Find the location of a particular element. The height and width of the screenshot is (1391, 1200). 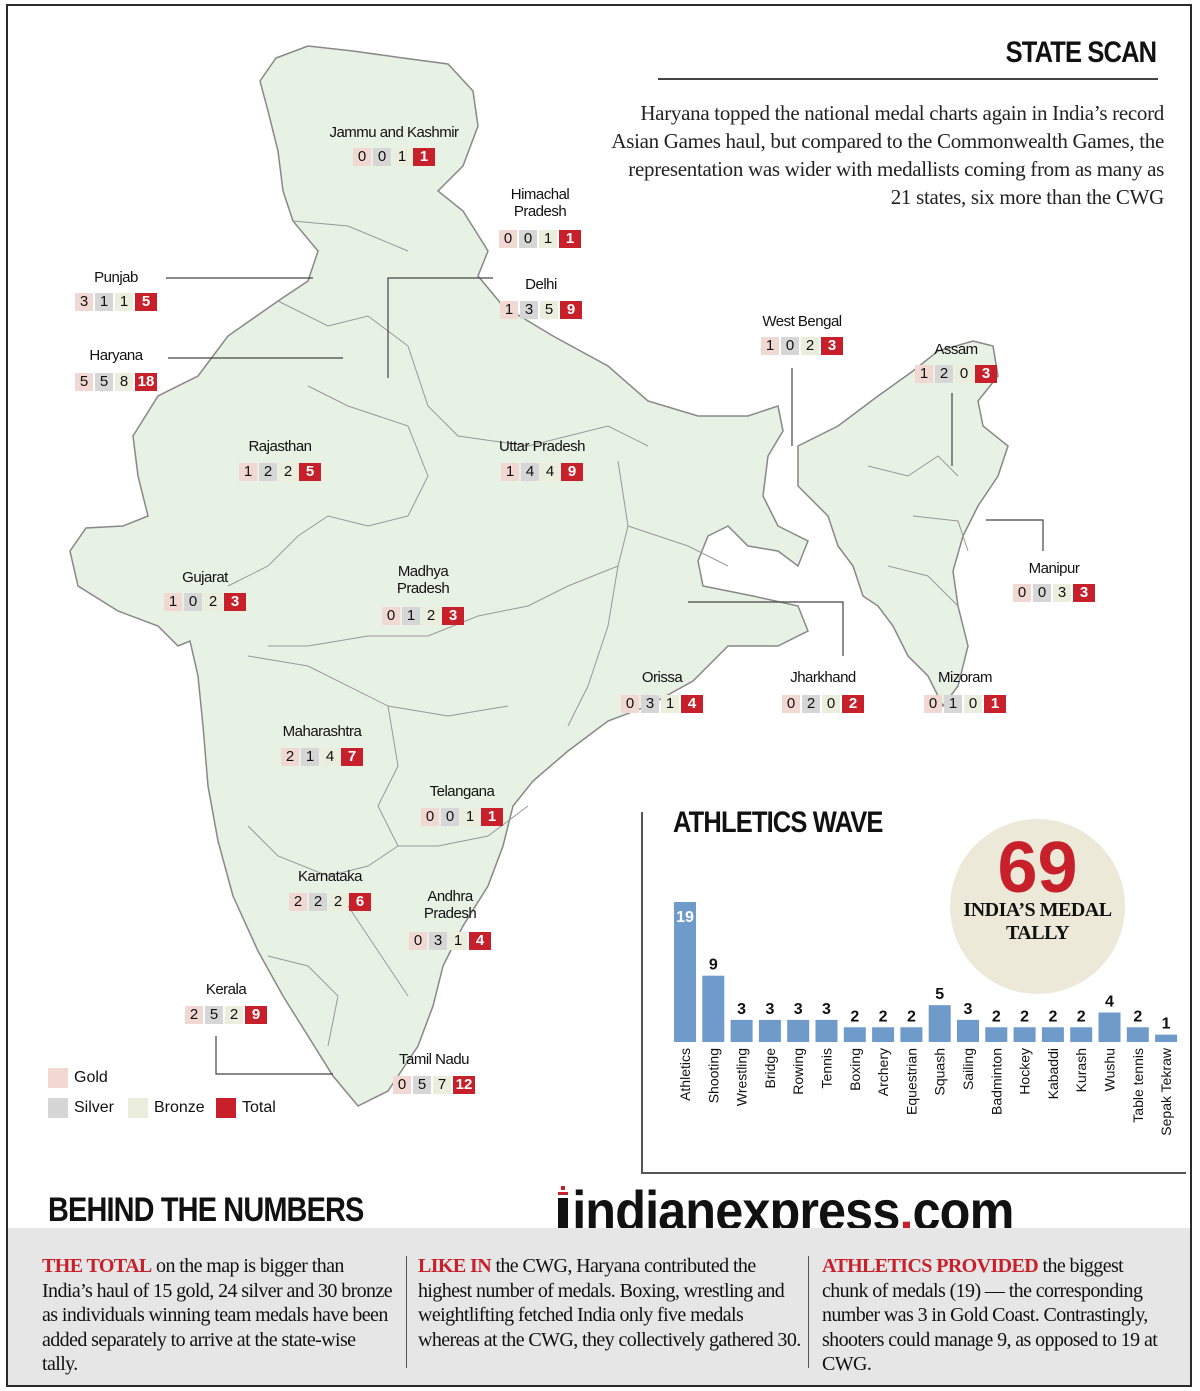

legend-swatch-bronze is located at coordinates (138, 1108).